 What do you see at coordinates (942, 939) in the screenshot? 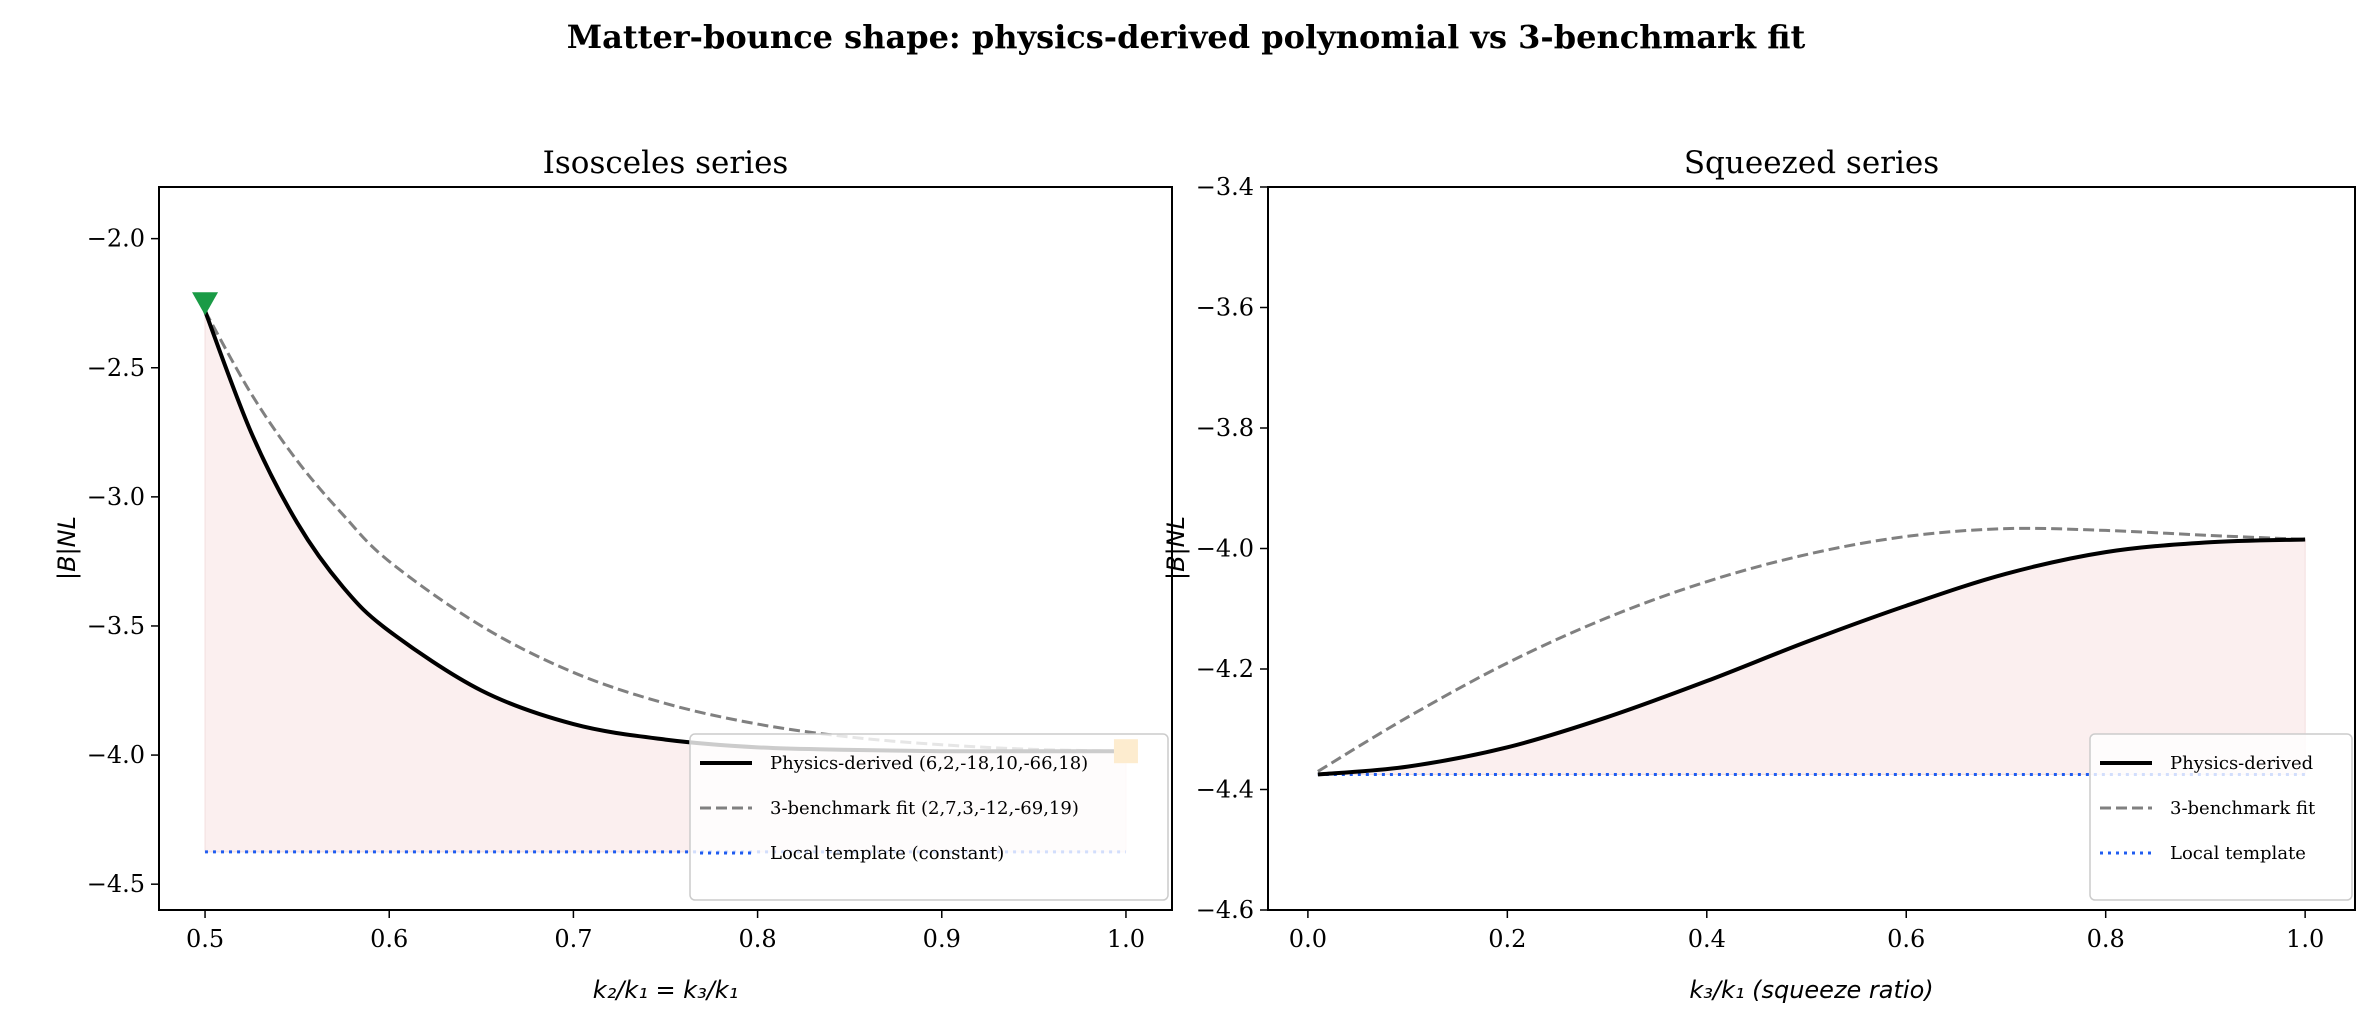
I see `x-tick-label: 0.9` at bounding box center [942, 939].